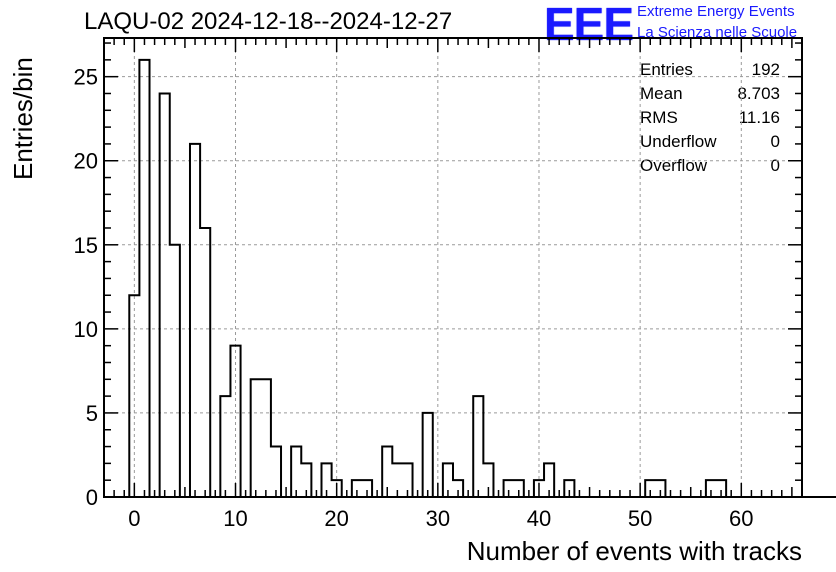 The width and height of the screenshot is (836, 572). What do you see at coordinates (659, 117) in the screenshot?
I see `stat-label: RMS` at bounding box center [659, 117].